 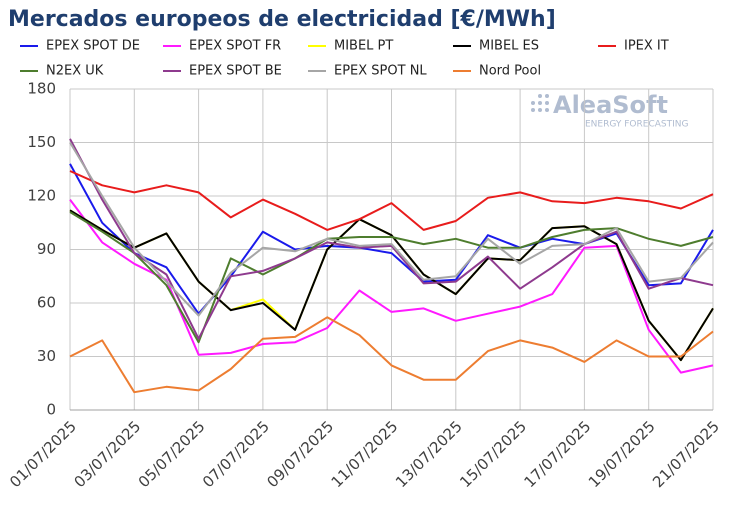 I want to click on y-tick-label: 90, so click(x=46, y=249).